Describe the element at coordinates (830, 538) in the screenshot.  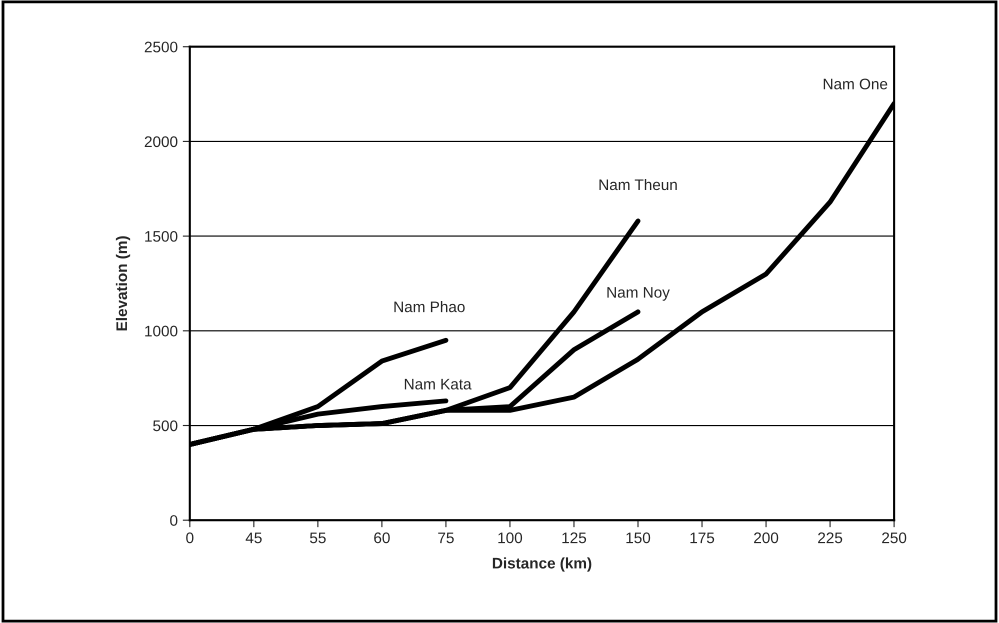
I see `x-tick-label: 225` at that location.